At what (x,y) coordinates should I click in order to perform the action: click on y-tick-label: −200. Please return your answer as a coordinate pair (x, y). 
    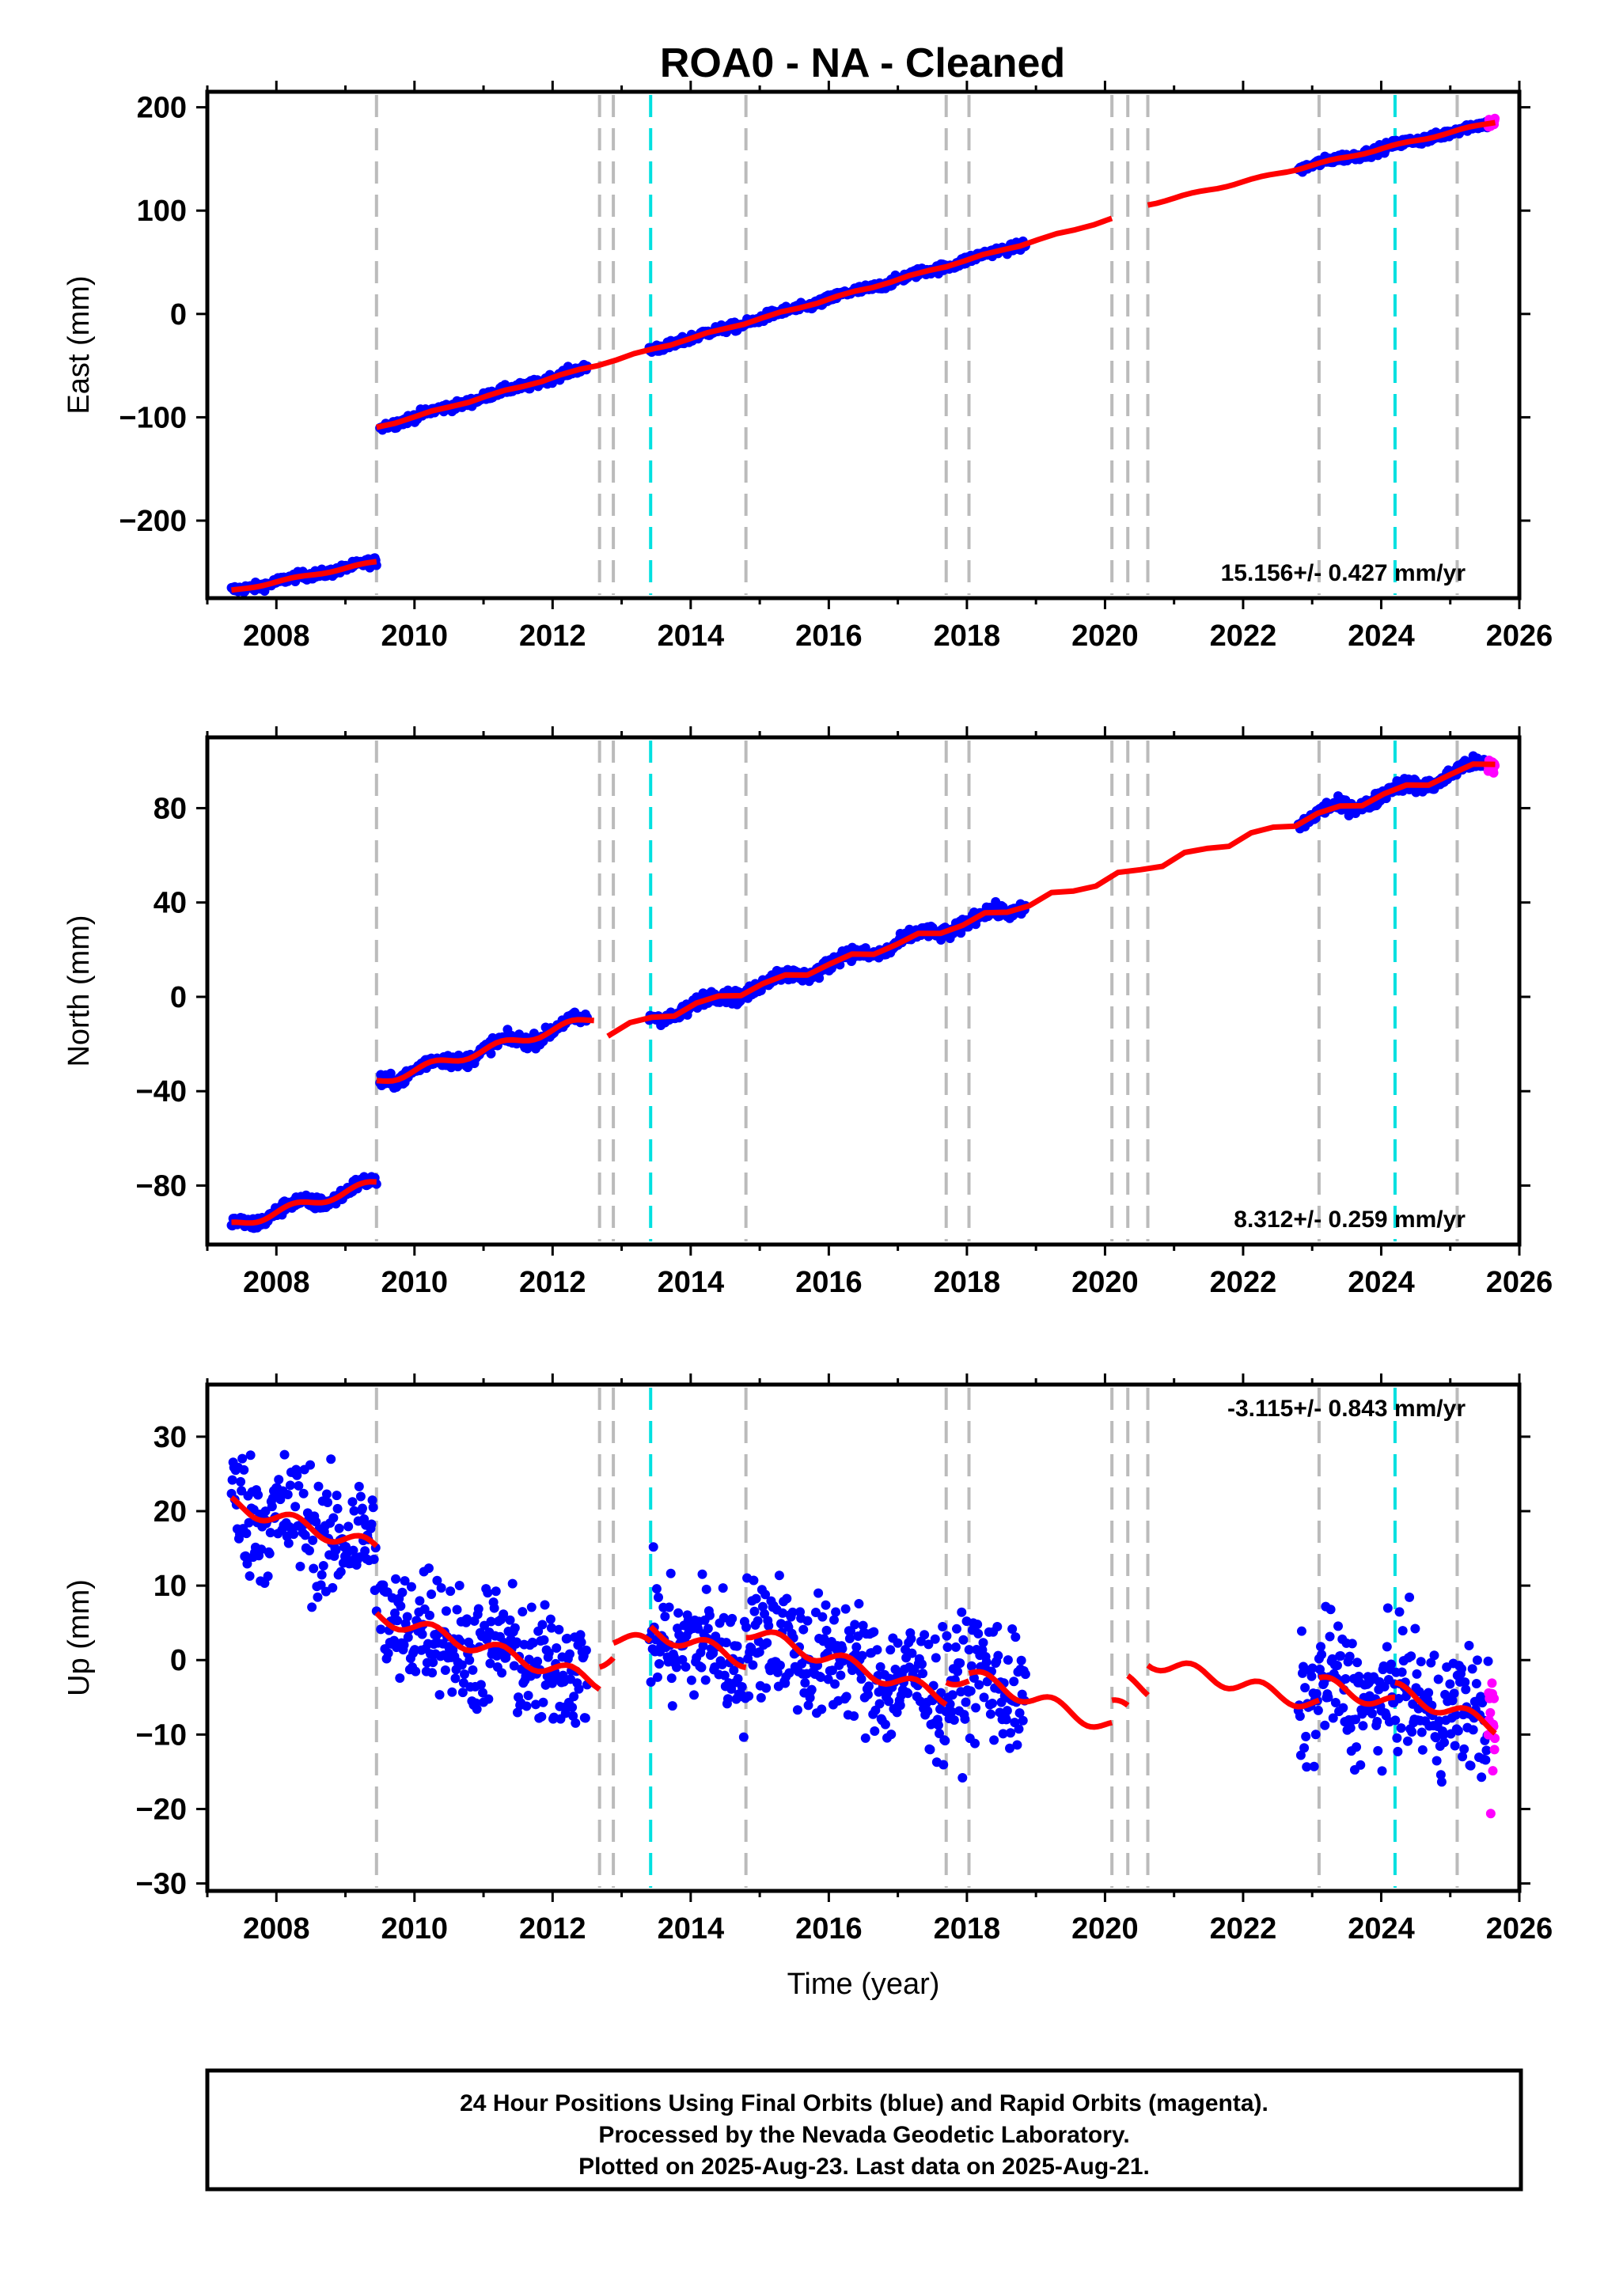
    Looking at the image, I should click on (153, 521).